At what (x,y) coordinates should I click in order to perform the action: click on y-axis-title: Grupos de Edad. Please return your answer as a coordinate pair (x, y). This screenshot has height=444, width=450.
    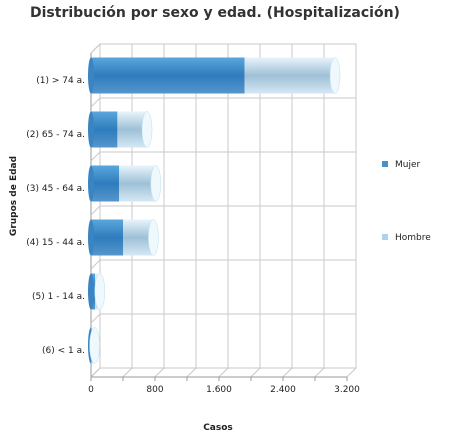
    Looking at the image, I should click on (14, 196).